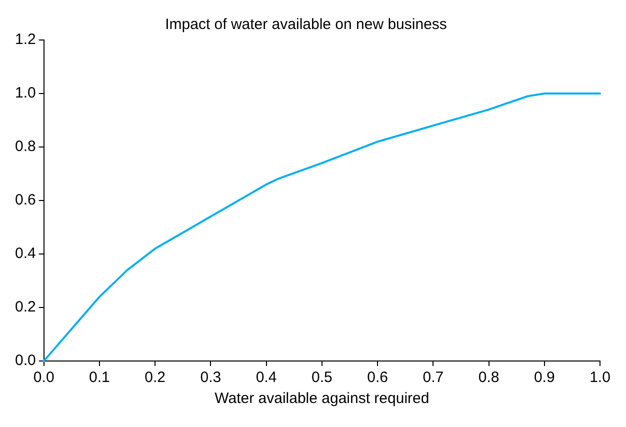 Image resolution: width=626 pixels, height=427 pixels. What do you see at coordinates (25, 93) in the screenshot?
I see `y-tick-label: 1.0` at bounding box center [25, 93].